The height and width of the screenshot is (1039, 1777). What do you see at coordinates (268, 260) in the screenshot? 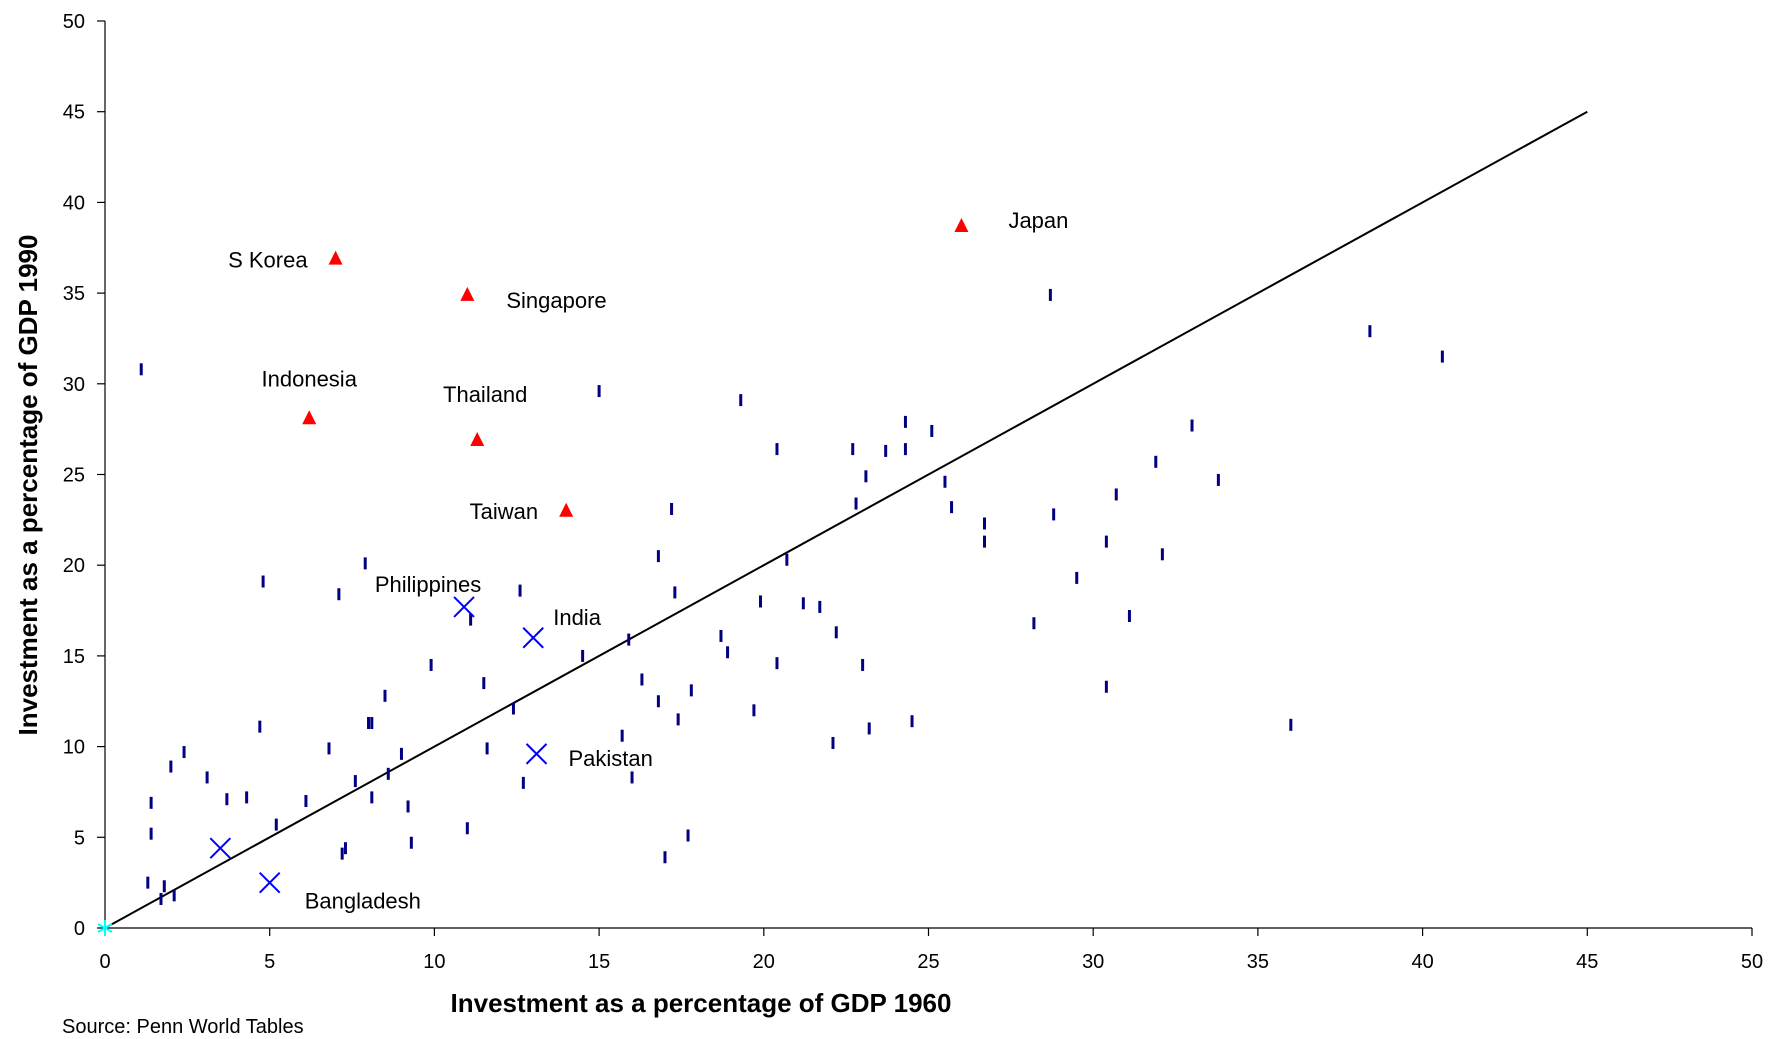
I see `point-label: S Korea` at bounding box center [268, 260].